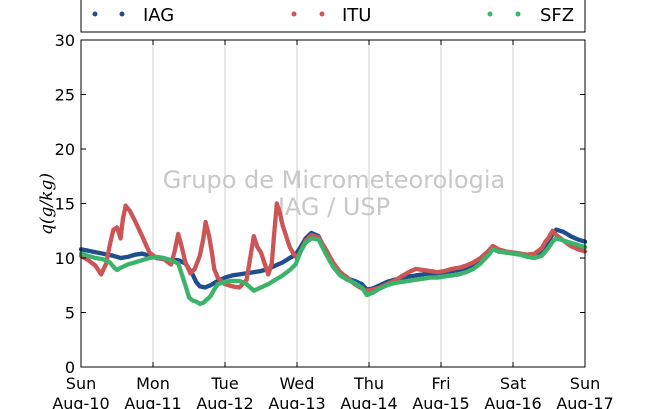  Describe the element at coordinates (368, 401) in the screenshot. I see `x-tick-label-date: Aug-14` at that location.